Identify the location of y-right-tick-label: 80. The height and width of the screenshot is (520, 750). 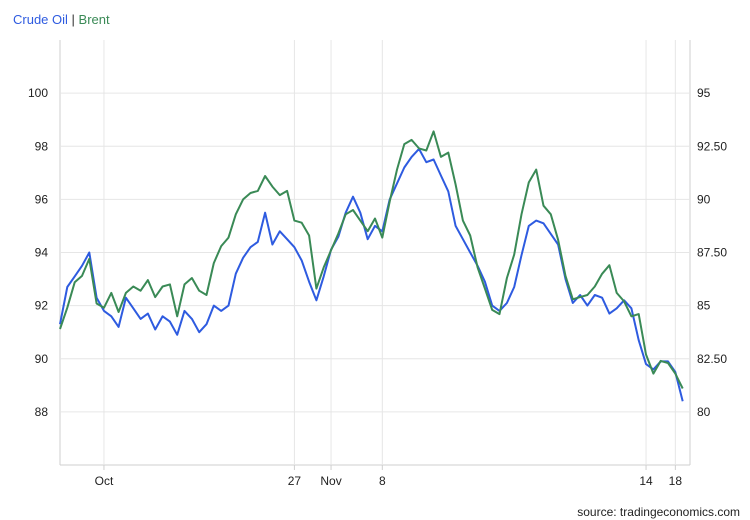
(704, 412).